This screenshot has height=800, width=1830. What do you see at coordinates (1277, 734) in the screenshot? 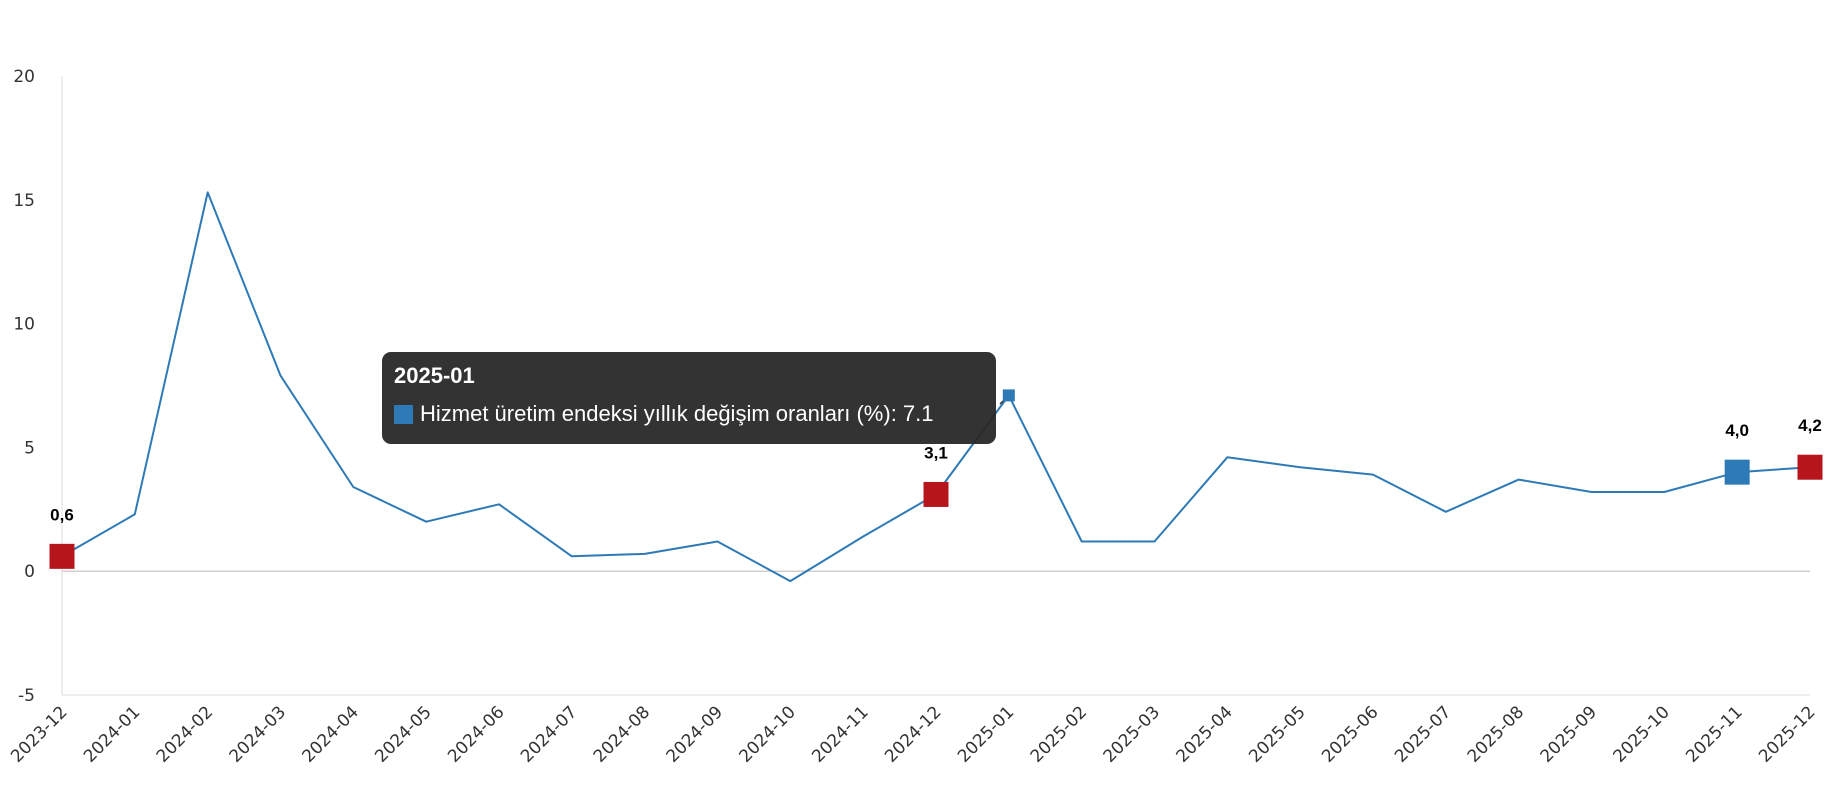
I see `x-tick-label: 2025-05` at bounding box center [1277, 734].